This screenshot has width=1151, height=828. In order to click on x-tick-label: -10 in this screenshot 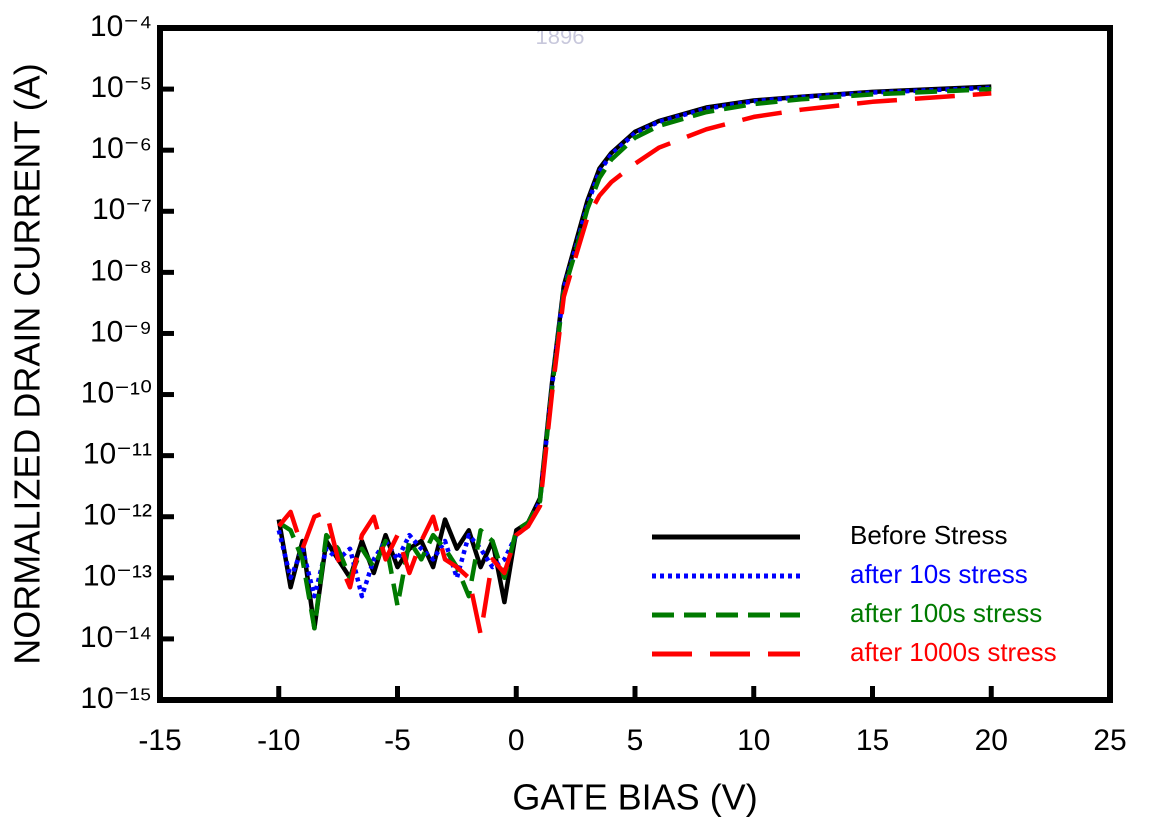, I will do `click(278, 740)`.